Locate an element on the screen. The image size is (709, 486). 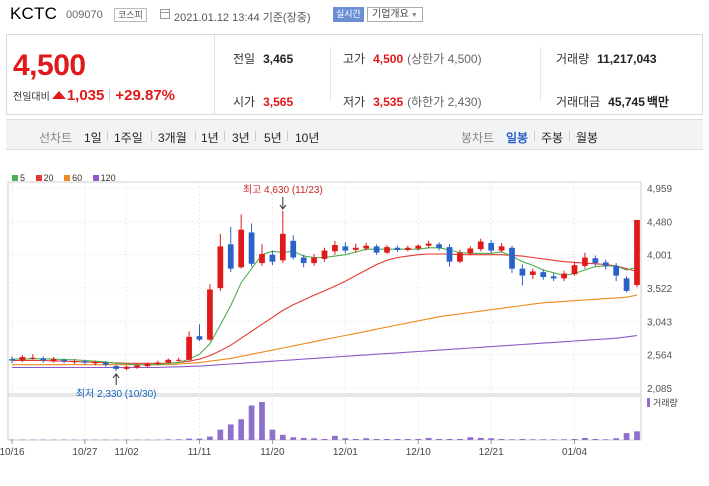
legend-swatch is located at coordinates (95, 178).